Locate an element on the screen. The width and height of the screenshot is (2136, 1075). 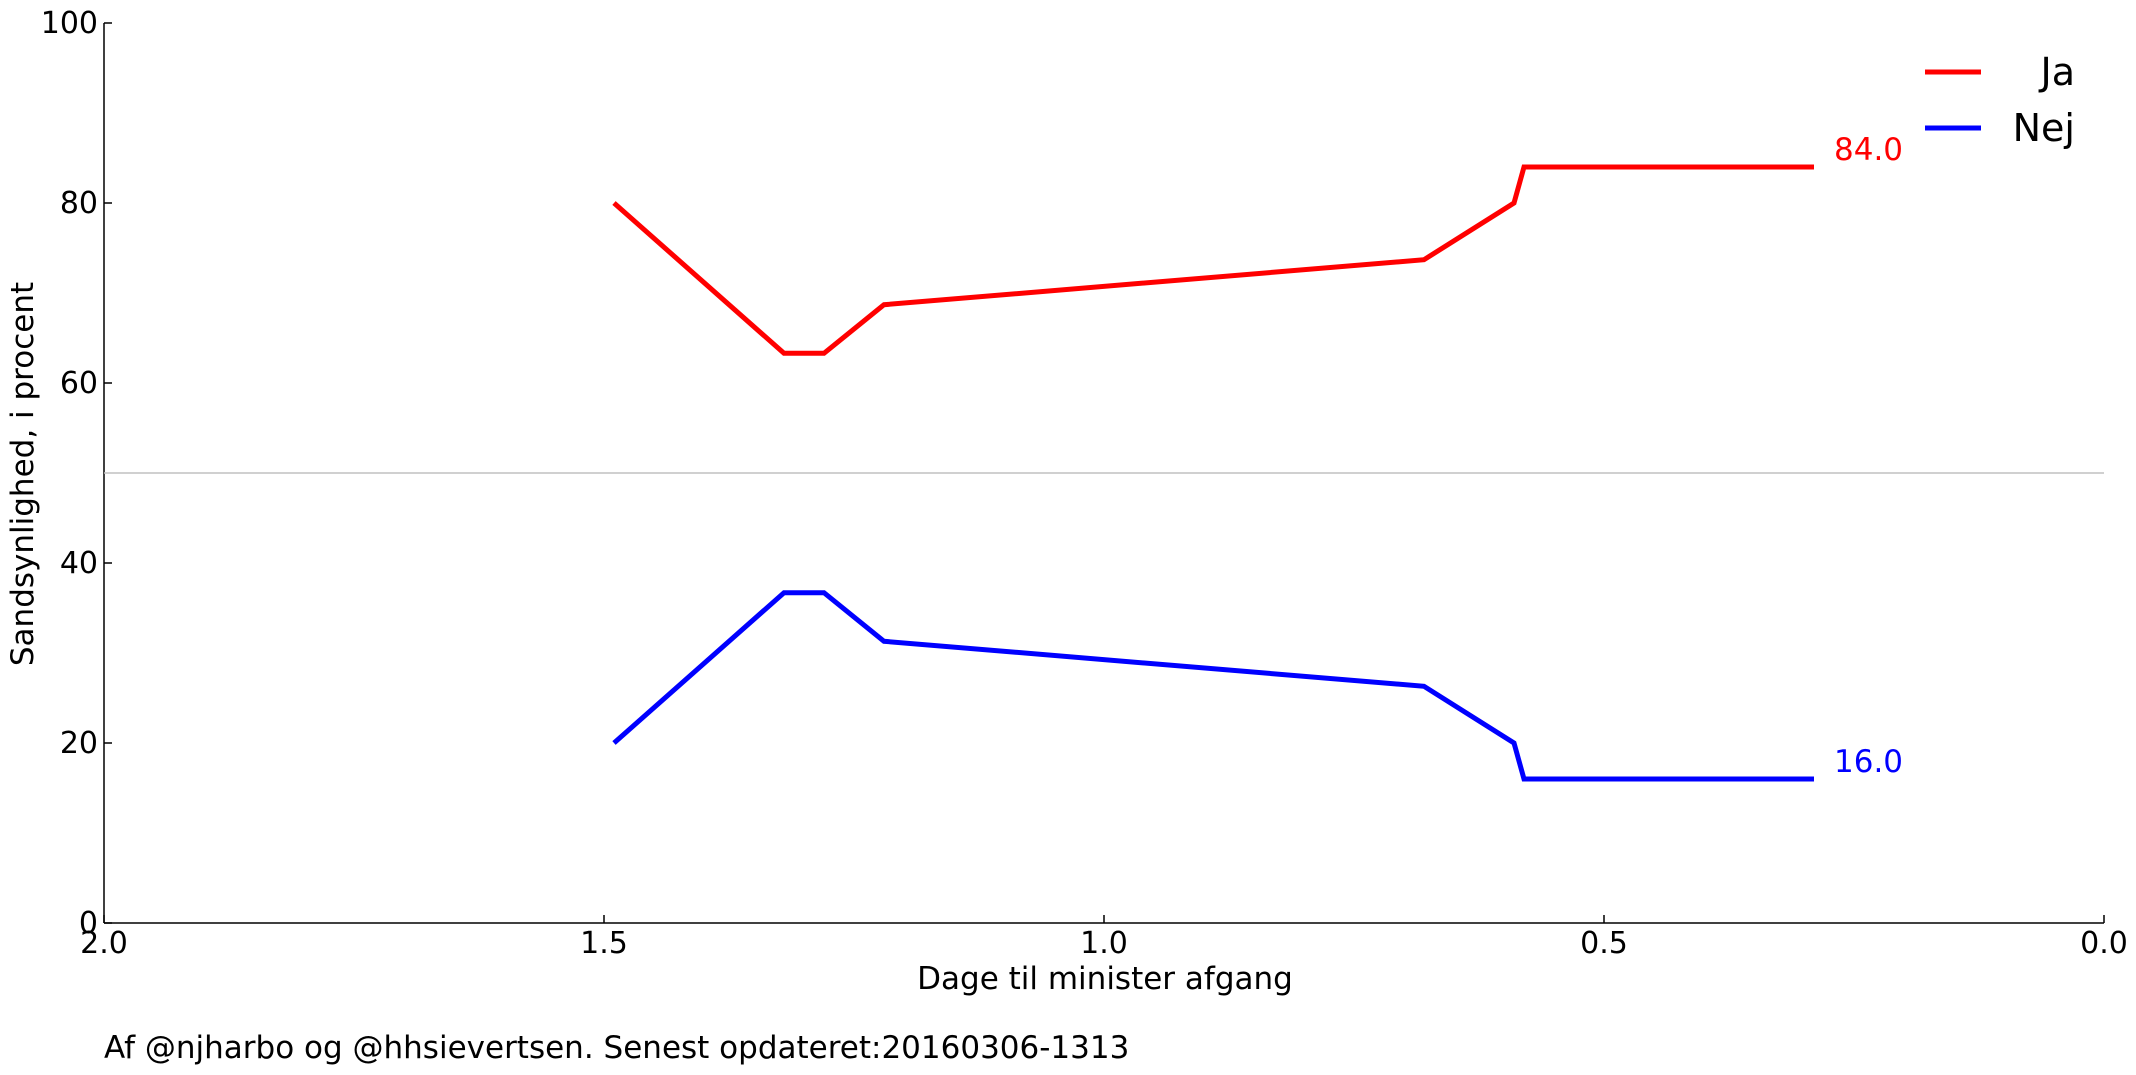
x-tick-label: 1.5 is located at coordinates (604, 943).